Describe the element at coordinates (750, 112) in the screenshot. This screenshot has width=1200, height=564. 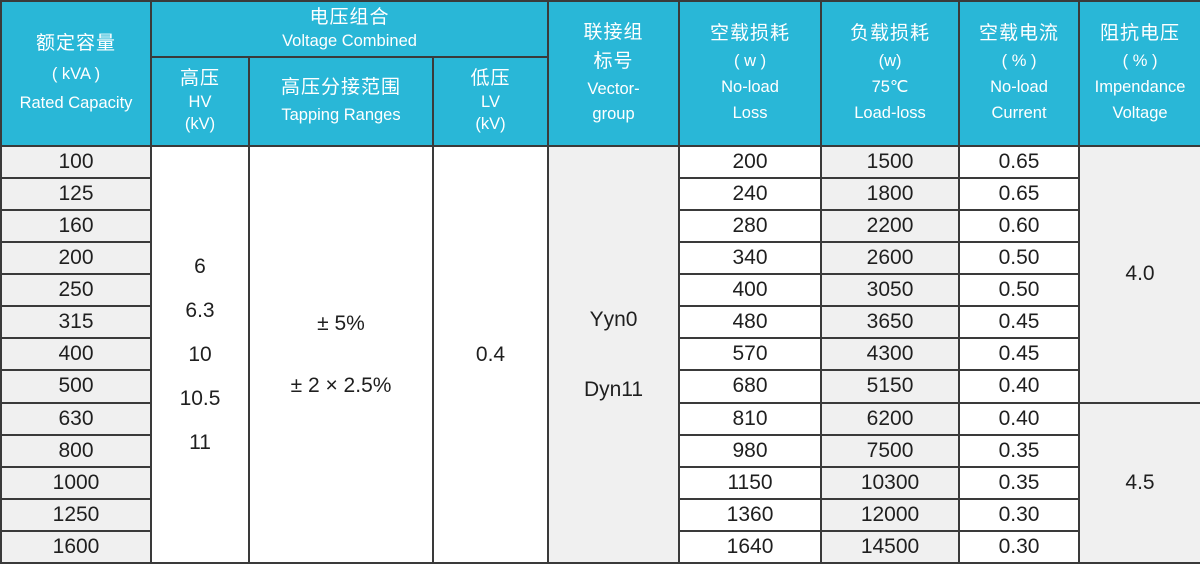
I see `header-no-load-loss-en2: Loss` at that location.